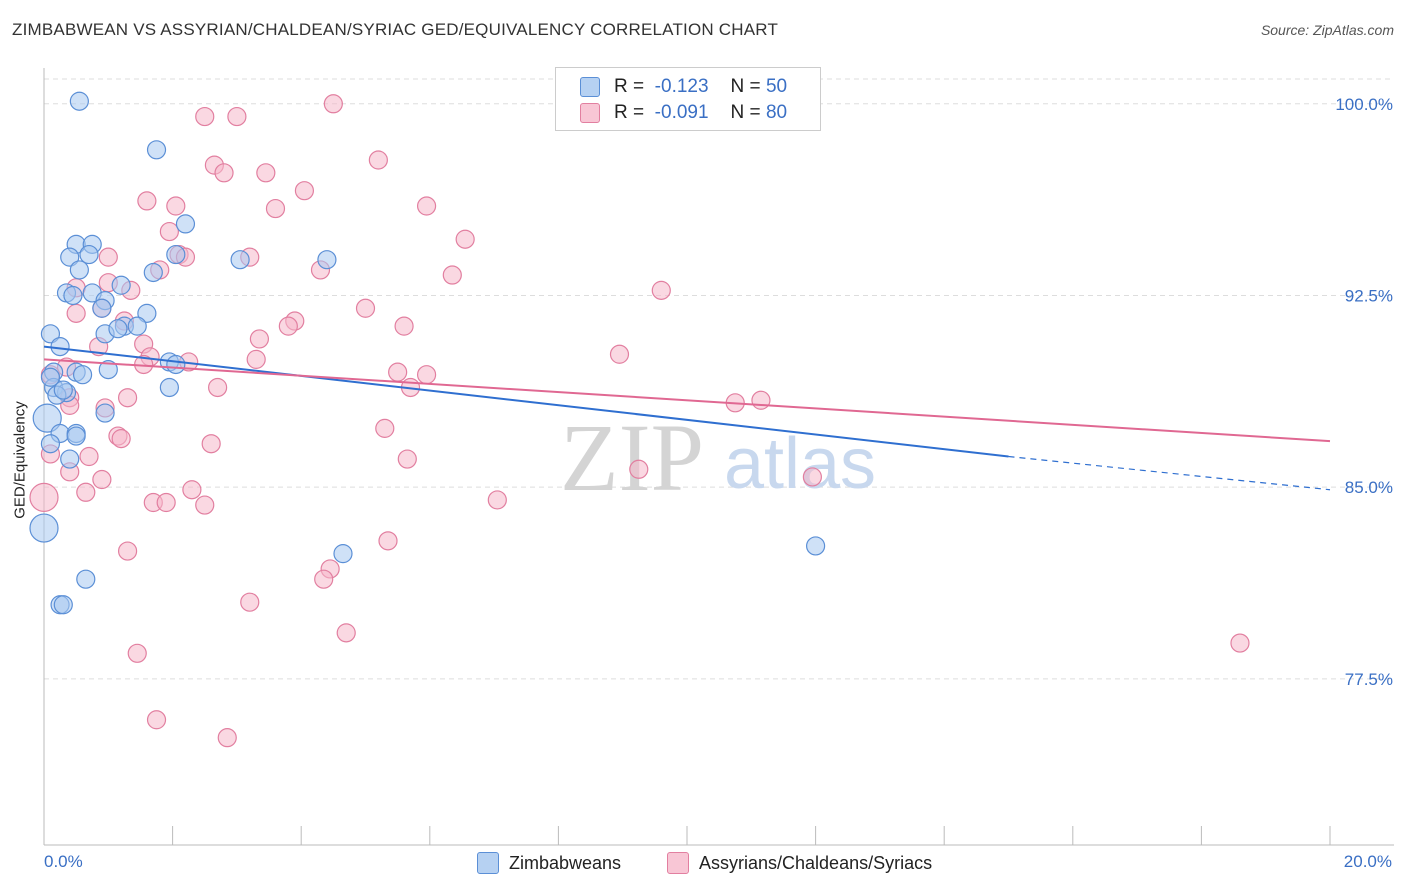  Describe the element at coordinates (1364, 392) in the screenshot. I see `y-tick-labels: 100.0% 92.5% 85.0% 77.5%` at that location.